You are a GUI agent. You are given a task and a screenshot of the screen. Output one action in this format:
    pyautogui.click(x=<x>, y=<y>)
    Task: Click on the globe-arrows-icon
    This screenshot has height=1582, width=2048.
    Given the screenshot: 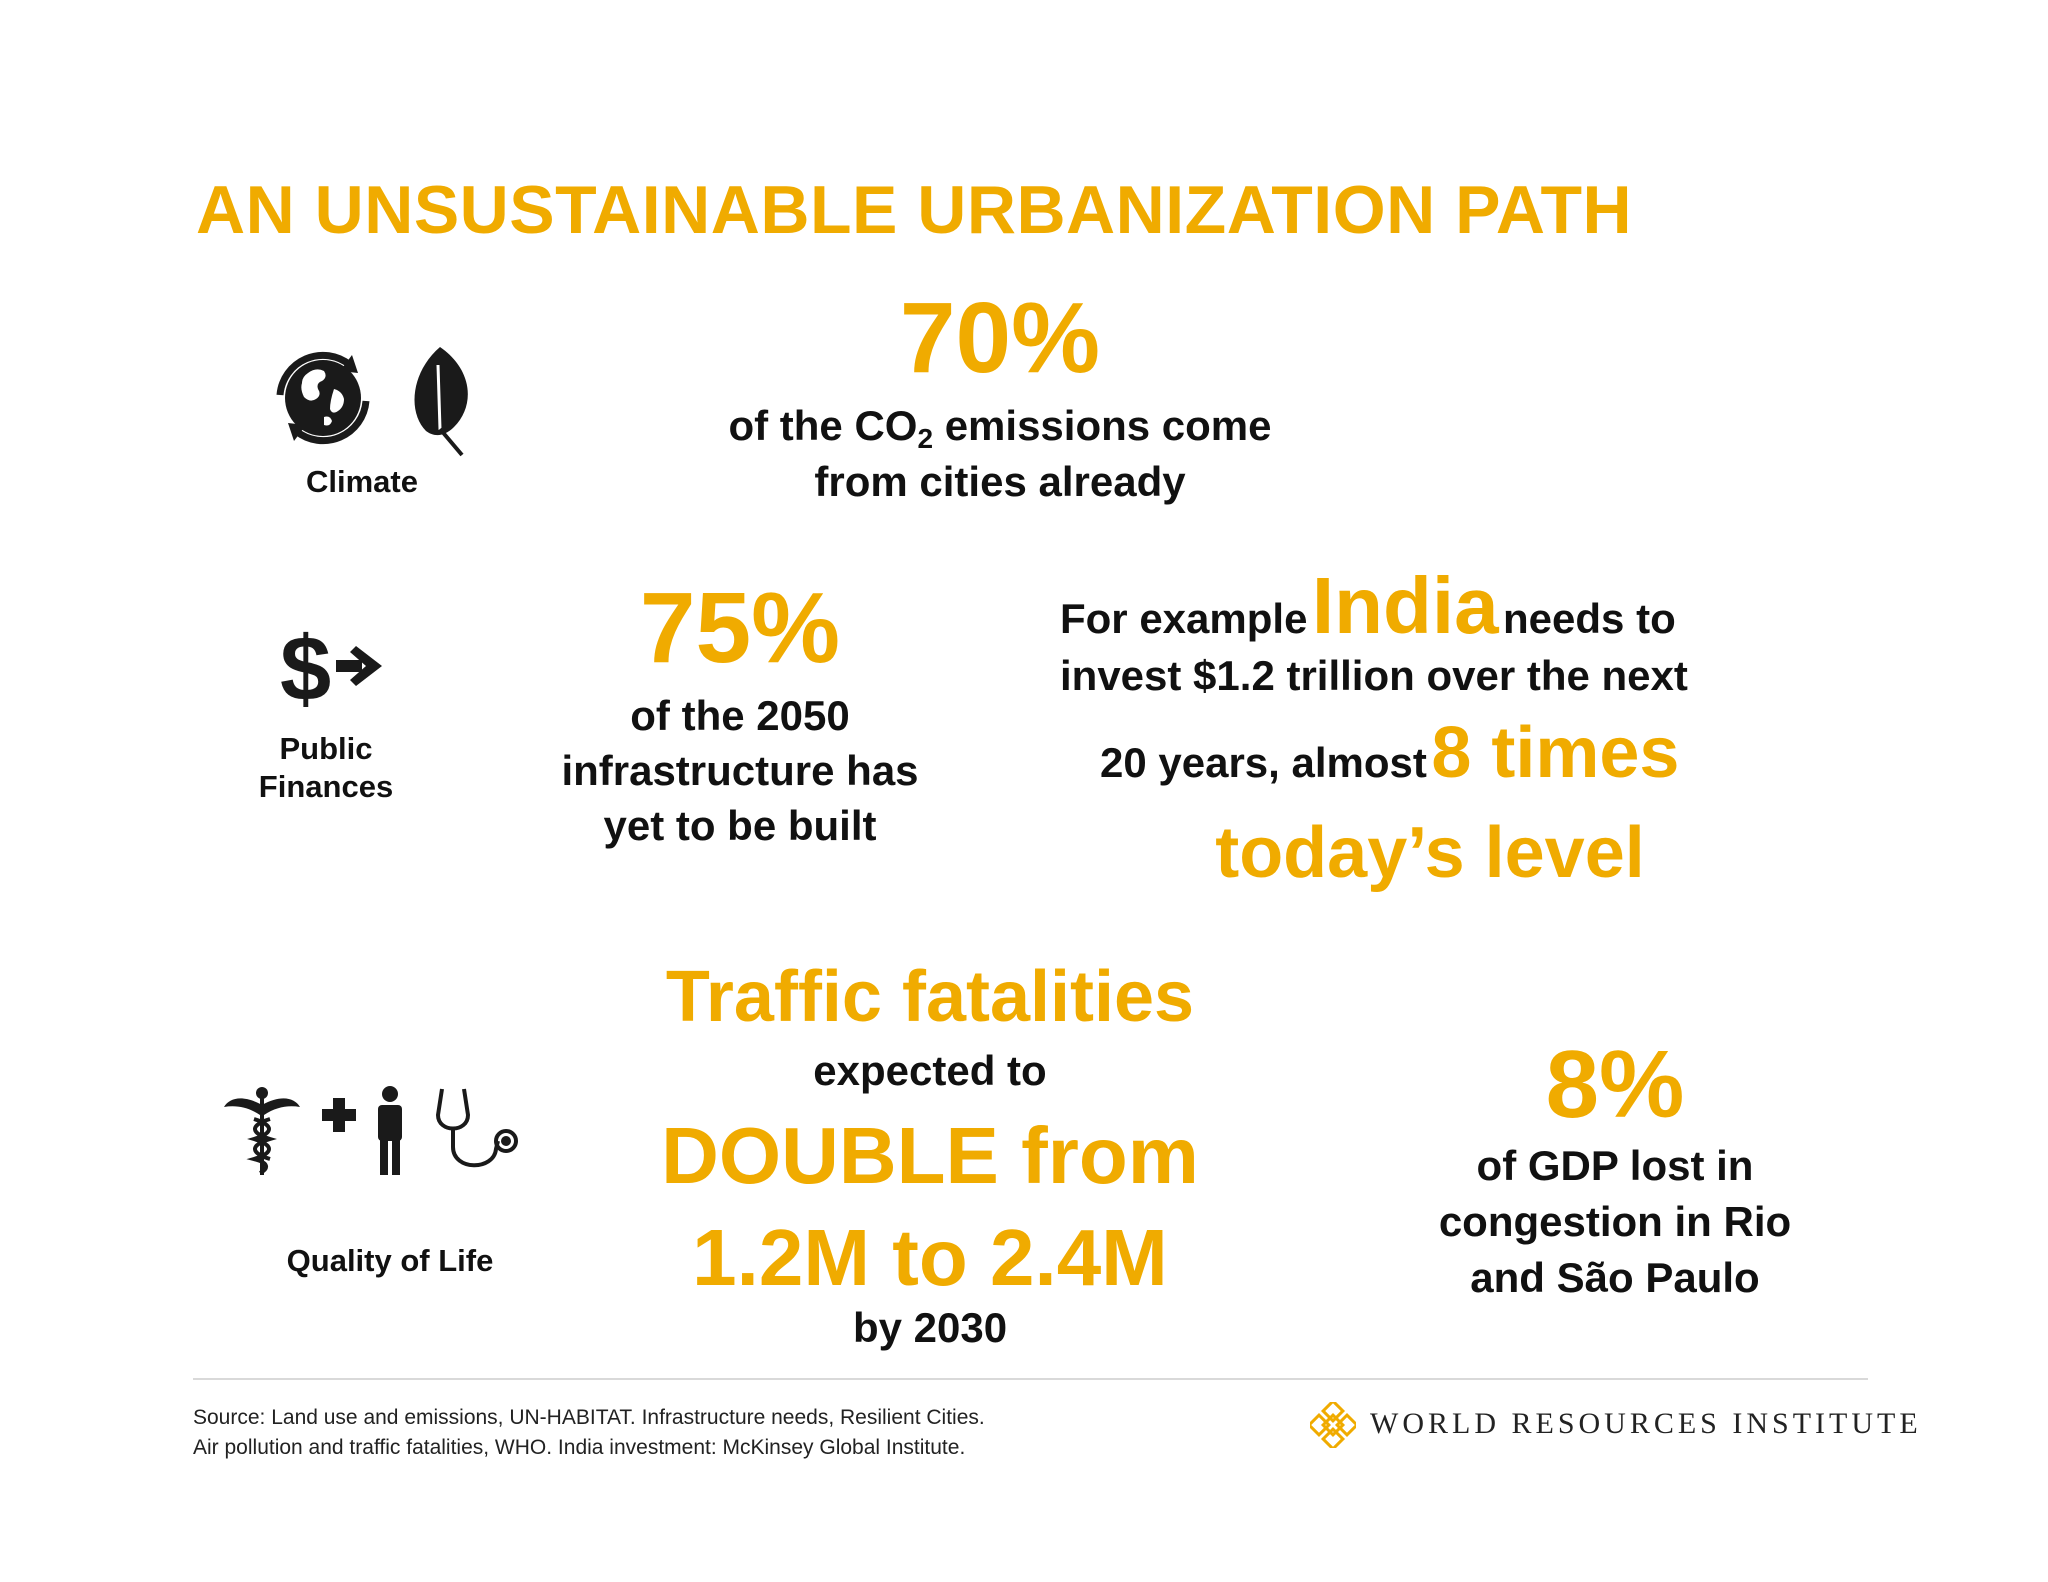 What is the action you would take?
    pyautogui.click(x=323, y=398)
    